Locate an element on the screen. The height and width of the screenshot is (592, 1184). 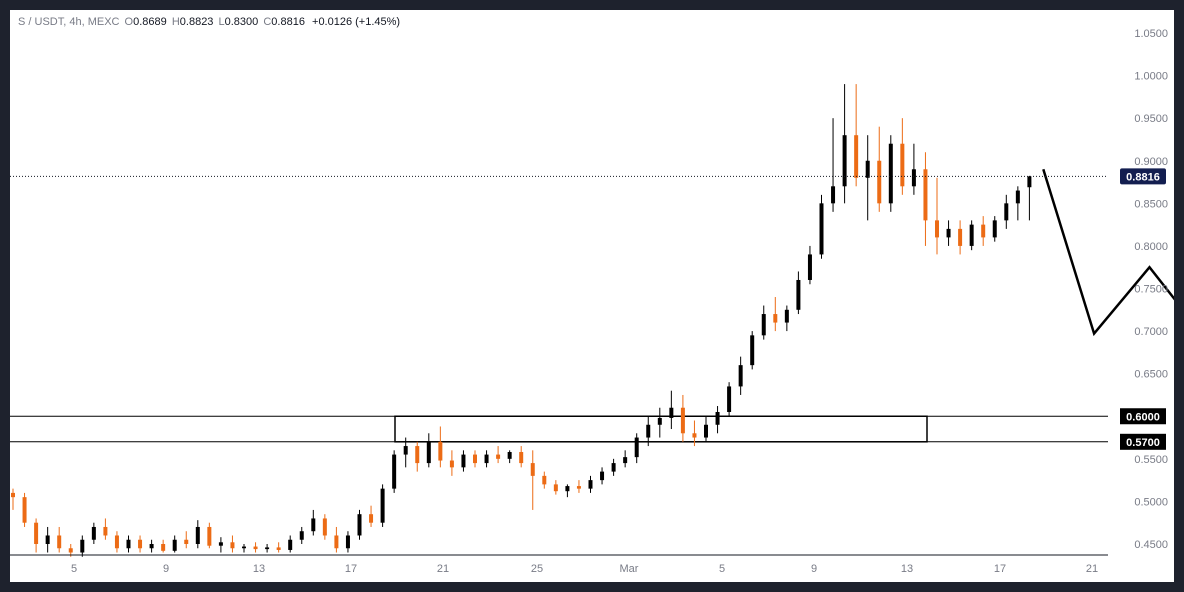
zone-top-label-bg is located at coordinates (1143, 416).